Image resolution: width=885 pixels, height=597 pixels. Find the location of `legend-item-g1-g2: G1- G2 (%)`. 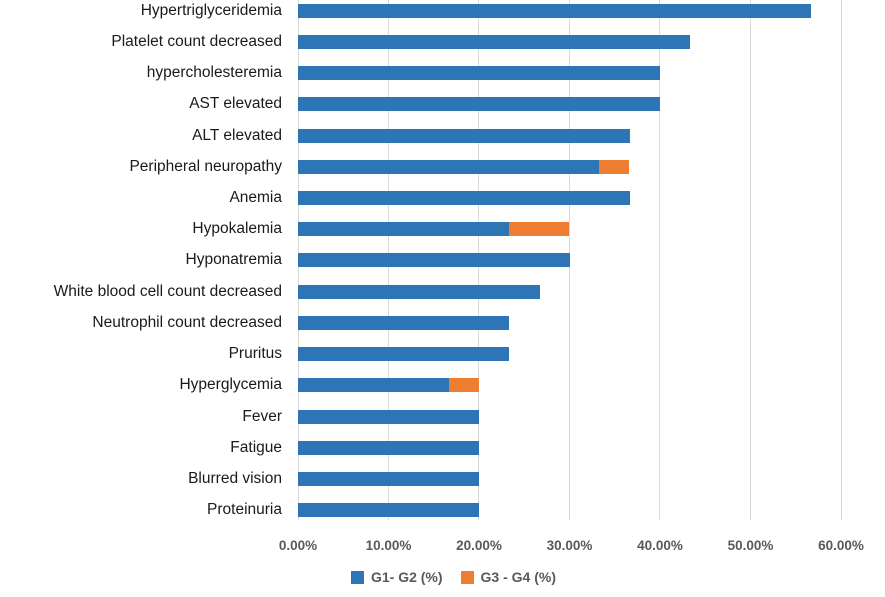

legend-item-g1-g2: G1- G2 (%) is located at coordinates (396, 577).